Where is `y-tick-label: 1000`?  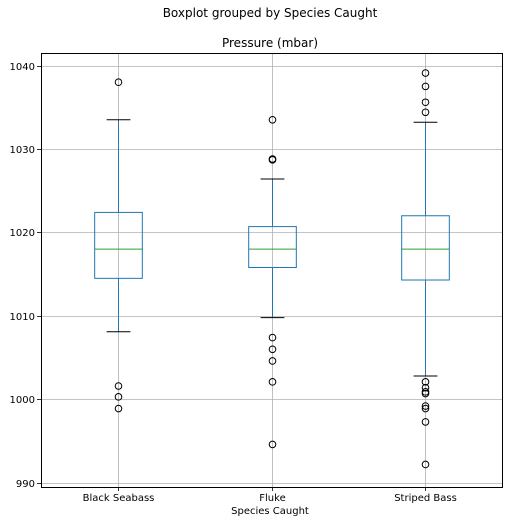 y-tick-label: 1000 is located at coordinates (22, 400).